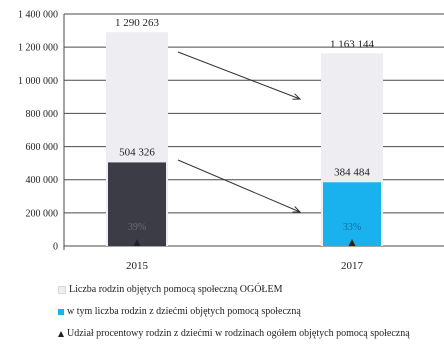 This screenshot has height=350, width=444. What do you see at coordinates (352, 172) in the screenshot?
I see `data-label-children: 384 484` at bounding box center [352, 172].